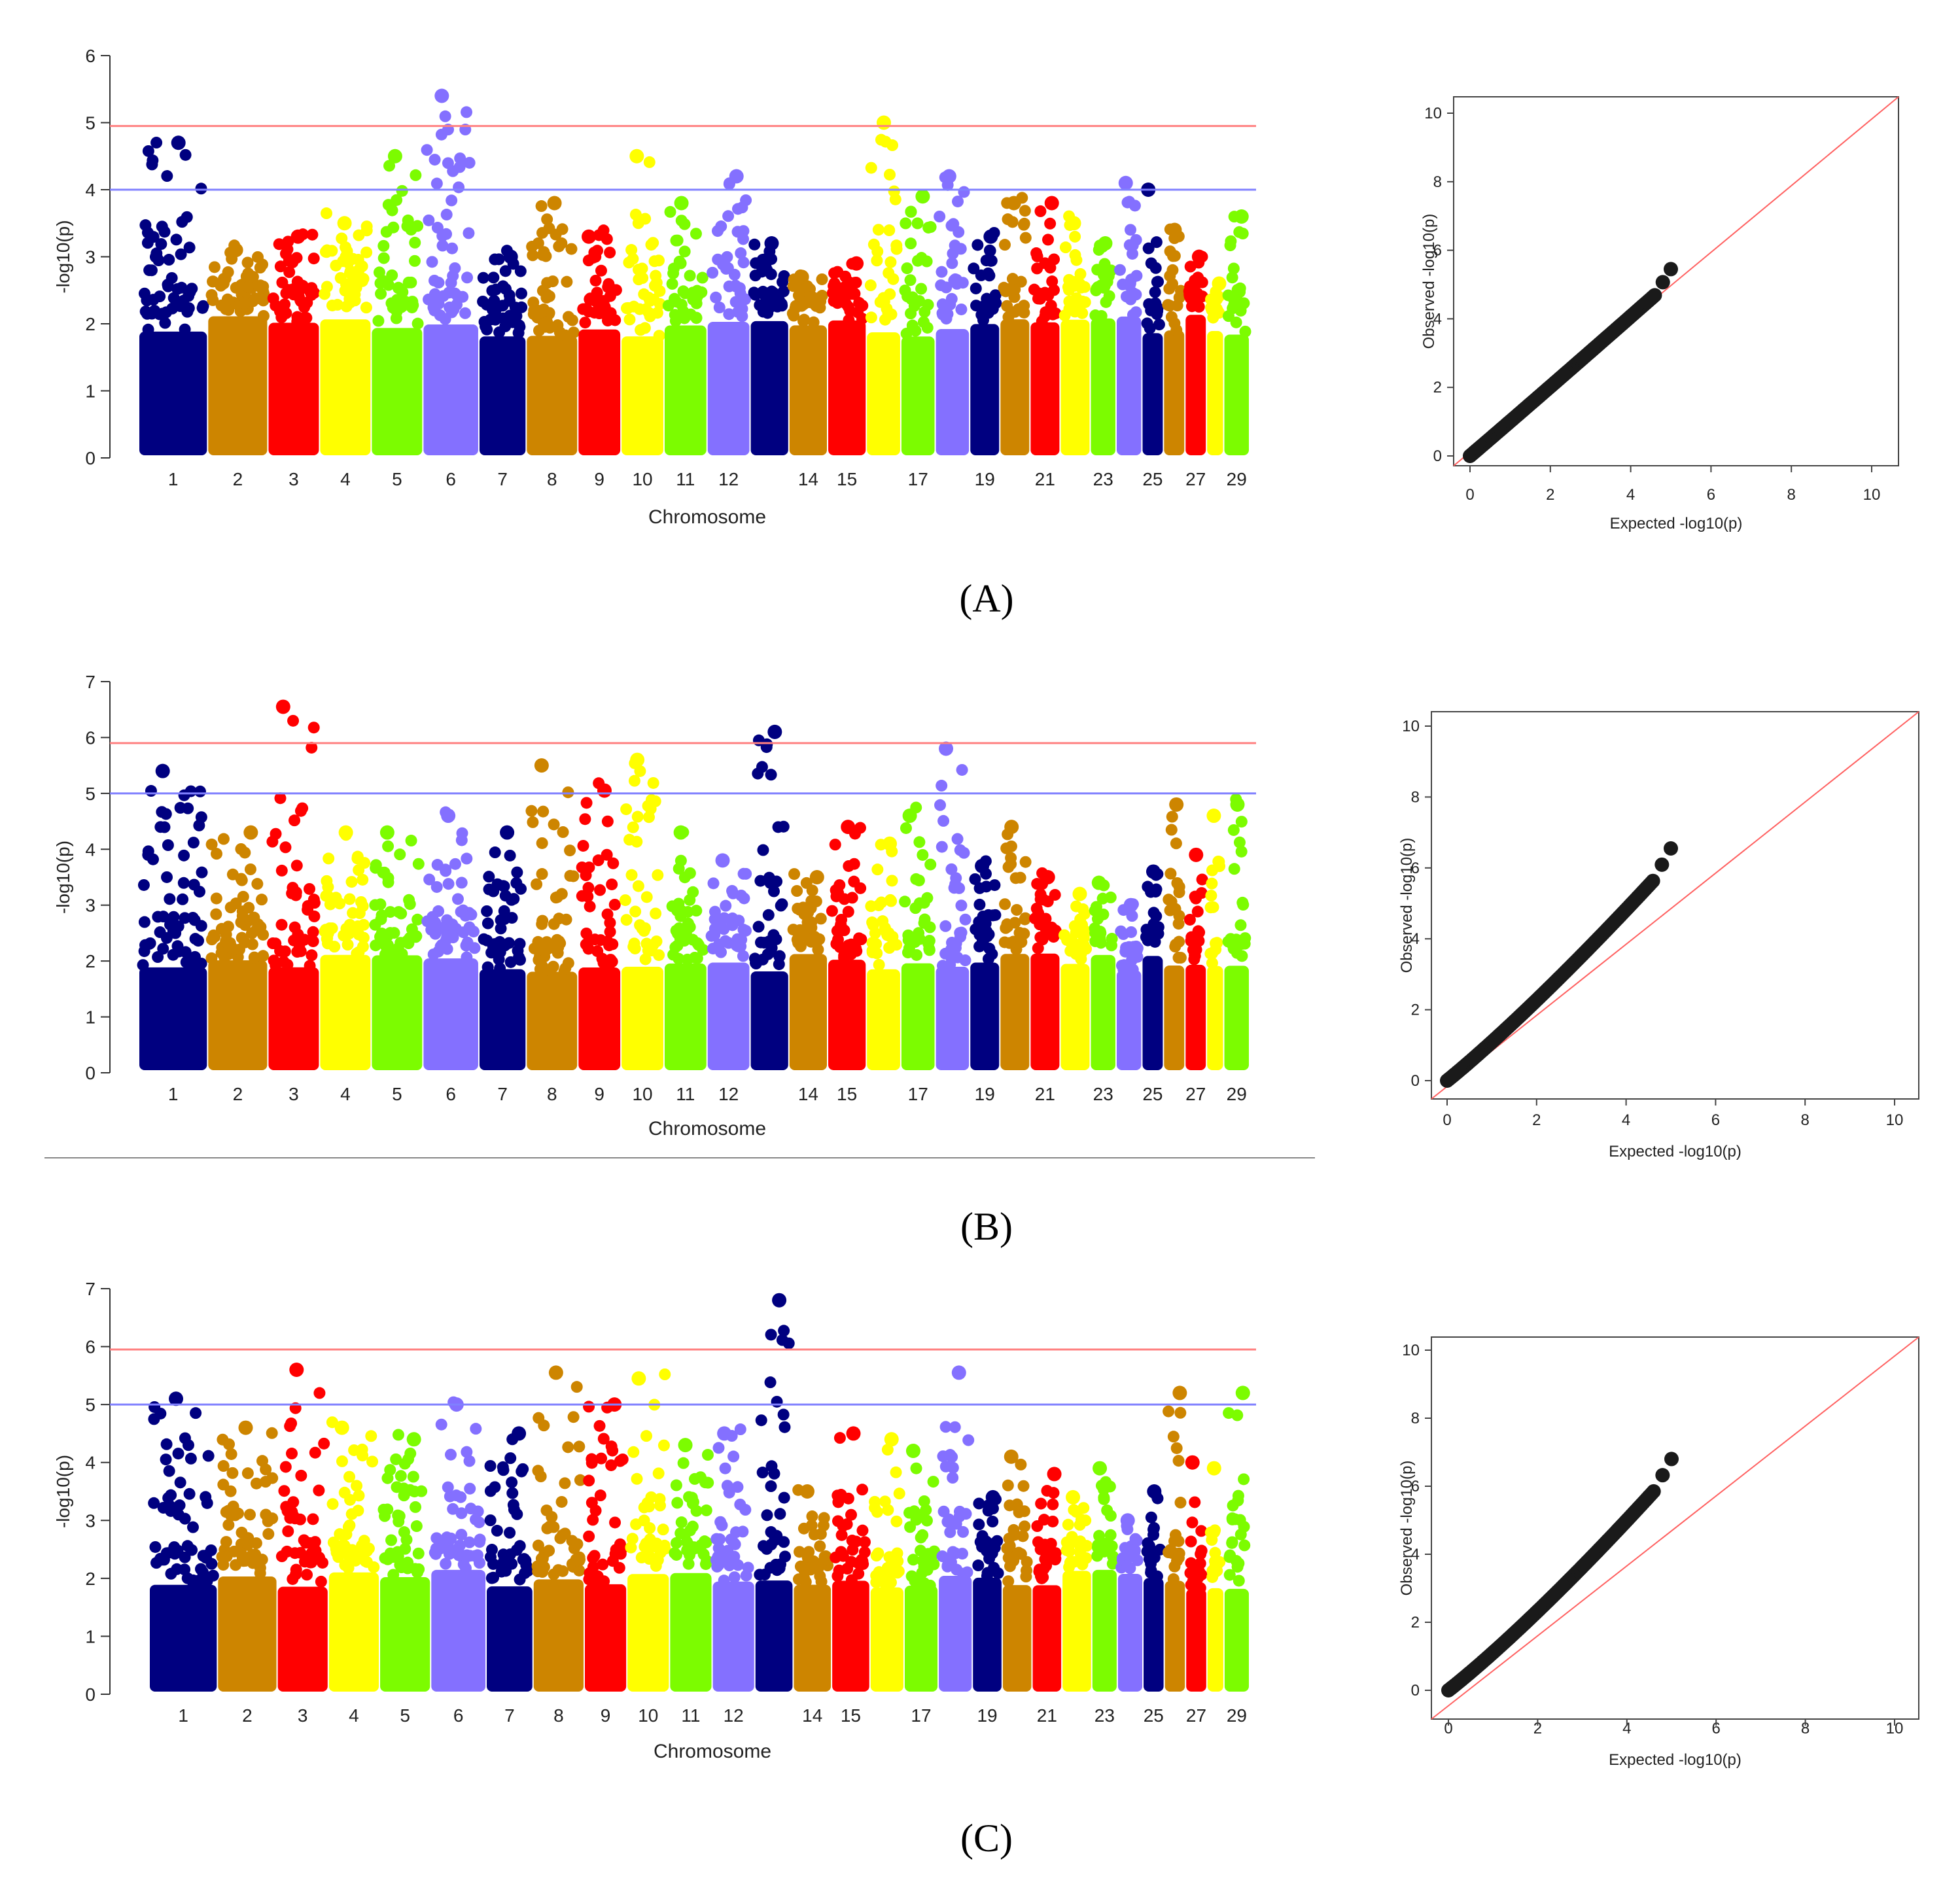 The image size is (1960, 1880). I want to click on chromosome-1-peak-snp, so click(162, 770).